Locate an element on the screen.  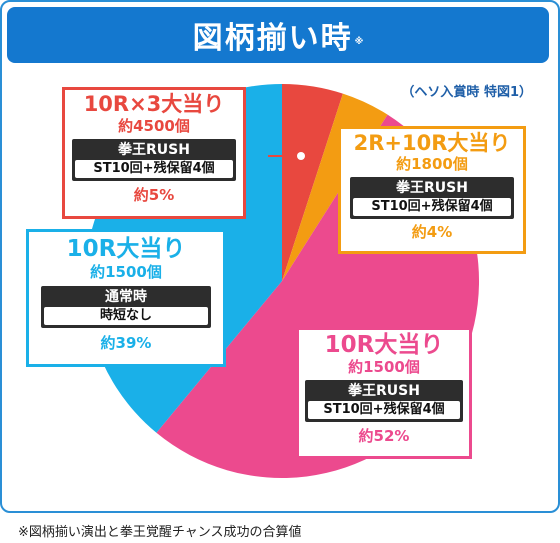
slice-mode-detail-red: ST10回+残保留4個 is located at coordinates (154, 169).